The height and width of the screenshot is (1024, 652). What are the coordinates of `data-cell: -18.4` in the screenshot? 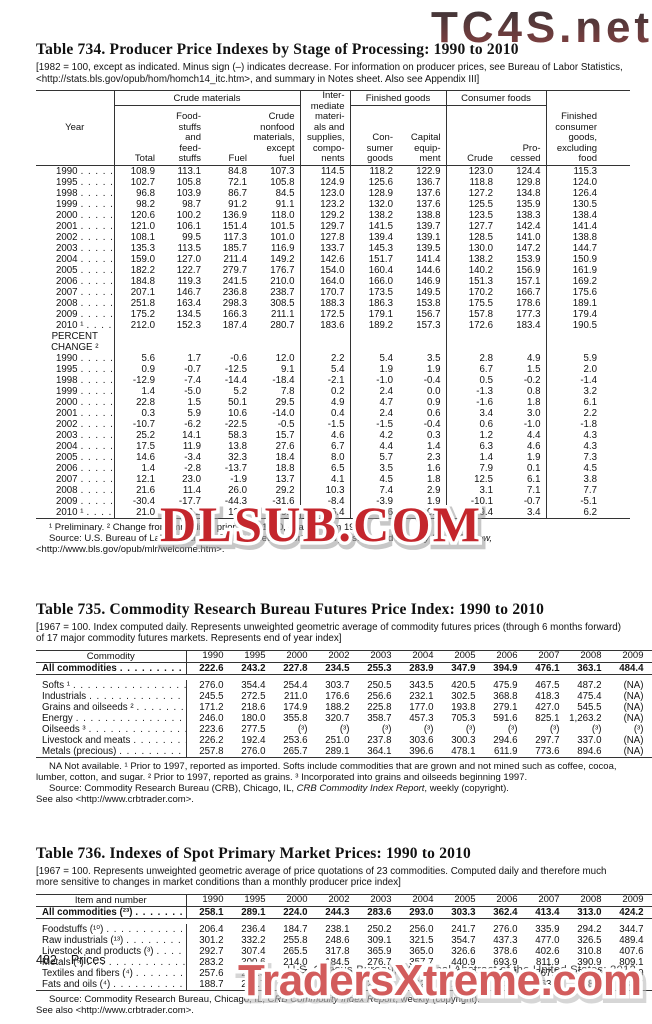 It's located at (276, 380).